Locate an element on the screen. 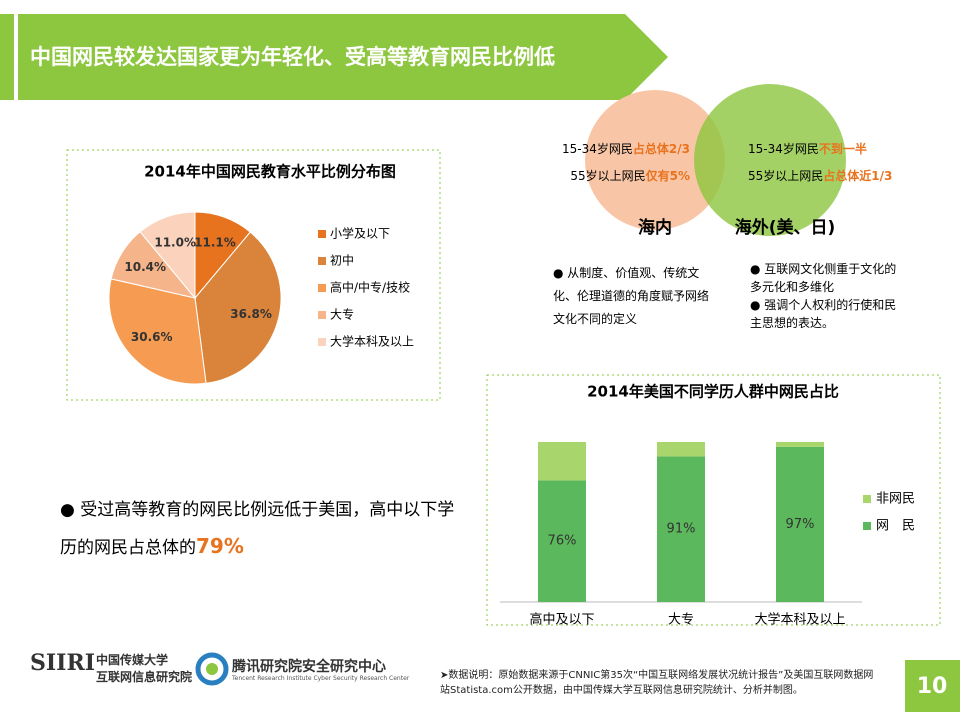  legend-label: 大学本科及以上 is located at coordinates (372, 341).